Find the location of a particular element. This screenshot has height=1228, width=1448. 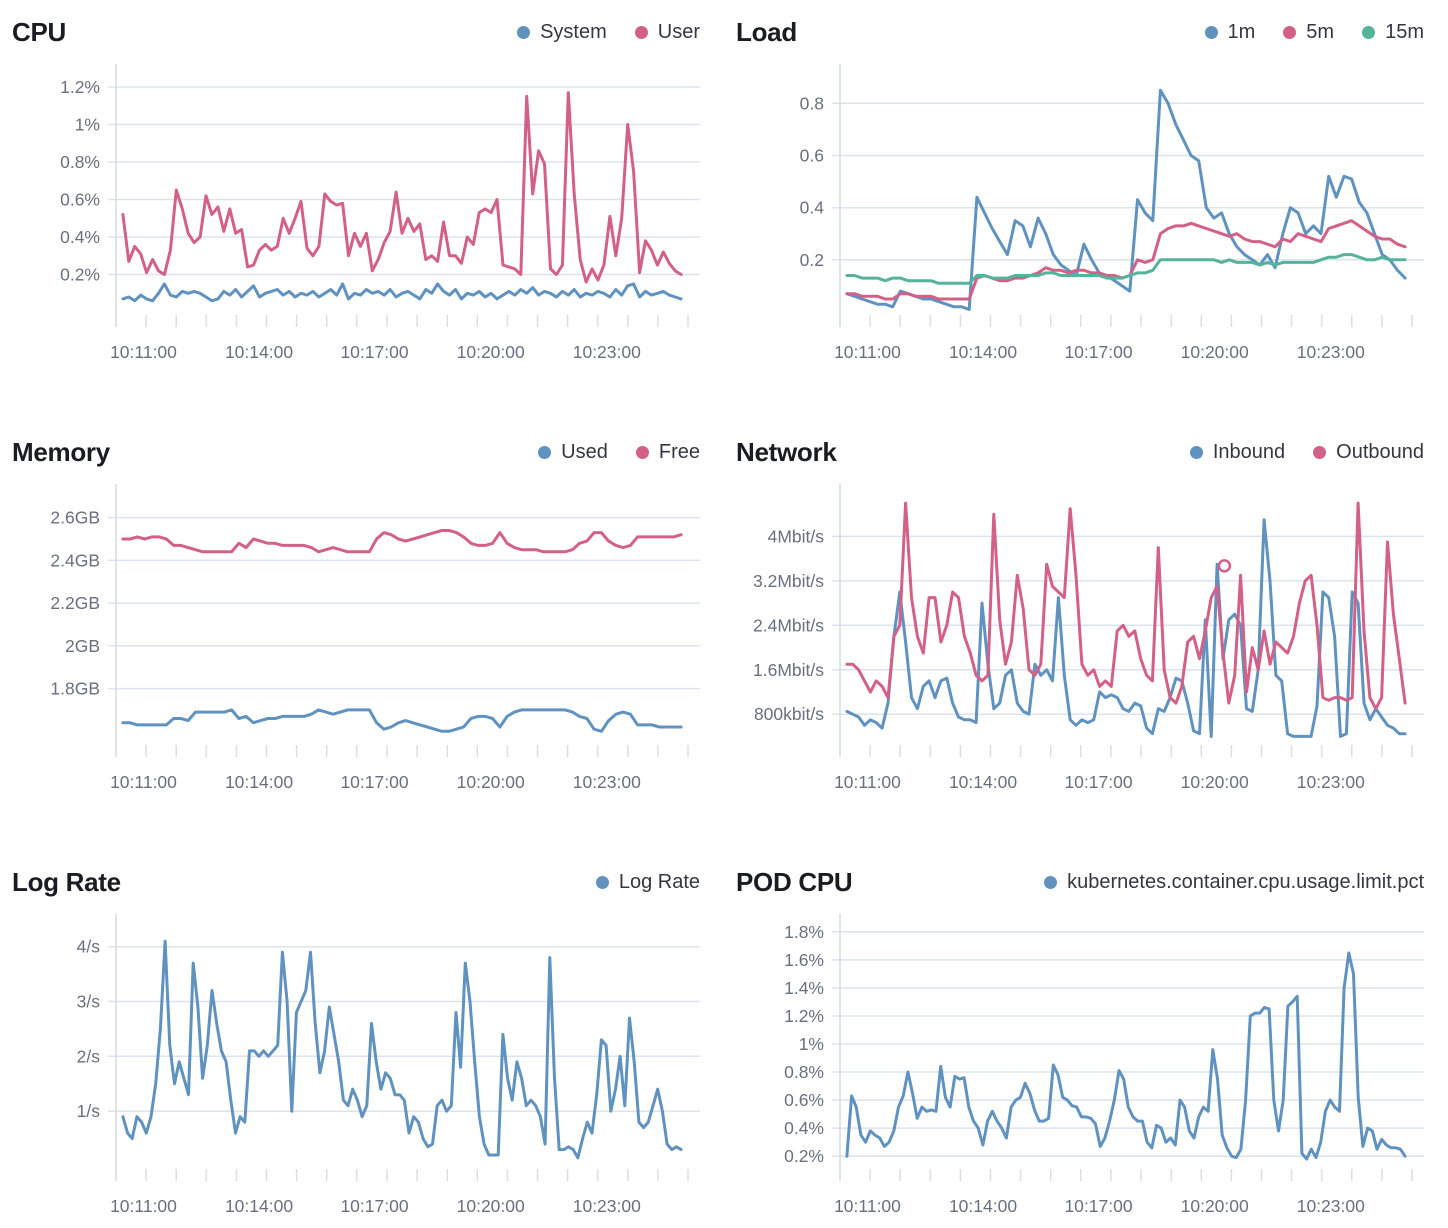

y-tick-label: 2.4GB is located at coordinates (75, 560).